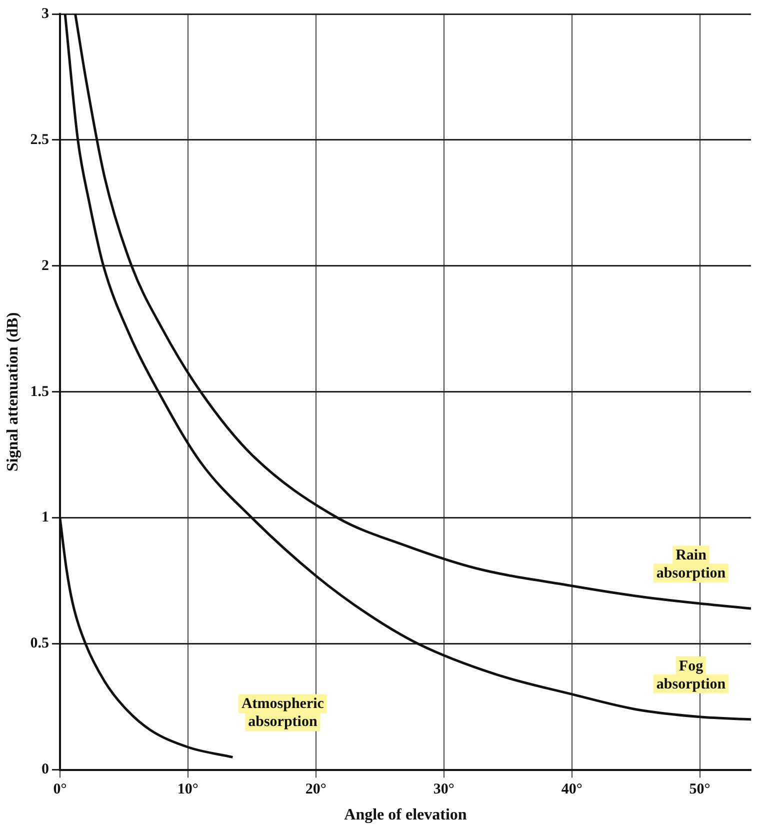 The width and height of the screenshot is (767, 829). What do you see at coordinates (39, 140) in the screenshot?
I see `y-tick-label: 2.5` at bounding box center [39, 140].